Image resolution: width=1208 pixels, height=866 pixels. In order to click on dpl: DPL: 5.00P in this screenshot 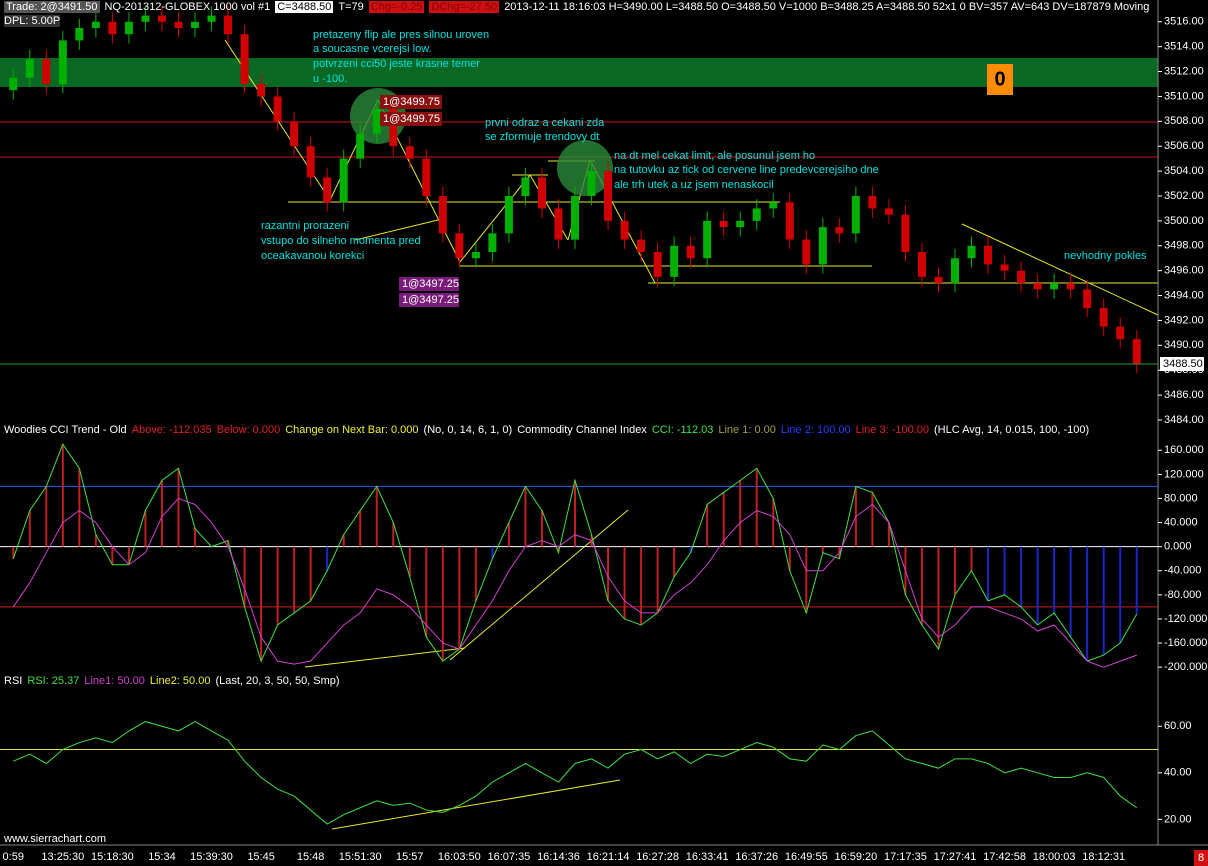, I will do `click(32, 21)`.